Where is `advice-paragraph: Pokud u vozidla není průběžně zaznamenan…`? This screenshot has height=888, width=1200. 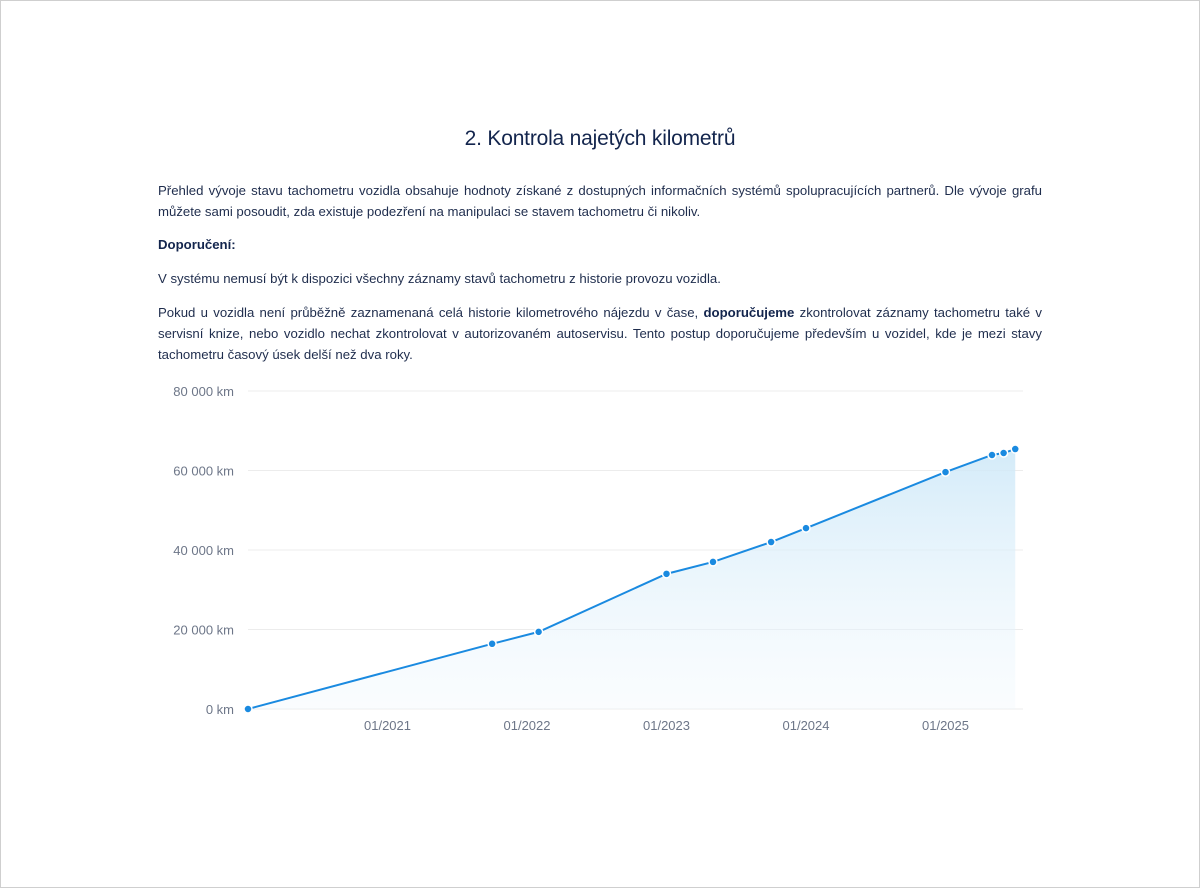
advice-paragraph: Pokud u vozidla není průběžně zaznamenan… is located at coordinates (600, 333).